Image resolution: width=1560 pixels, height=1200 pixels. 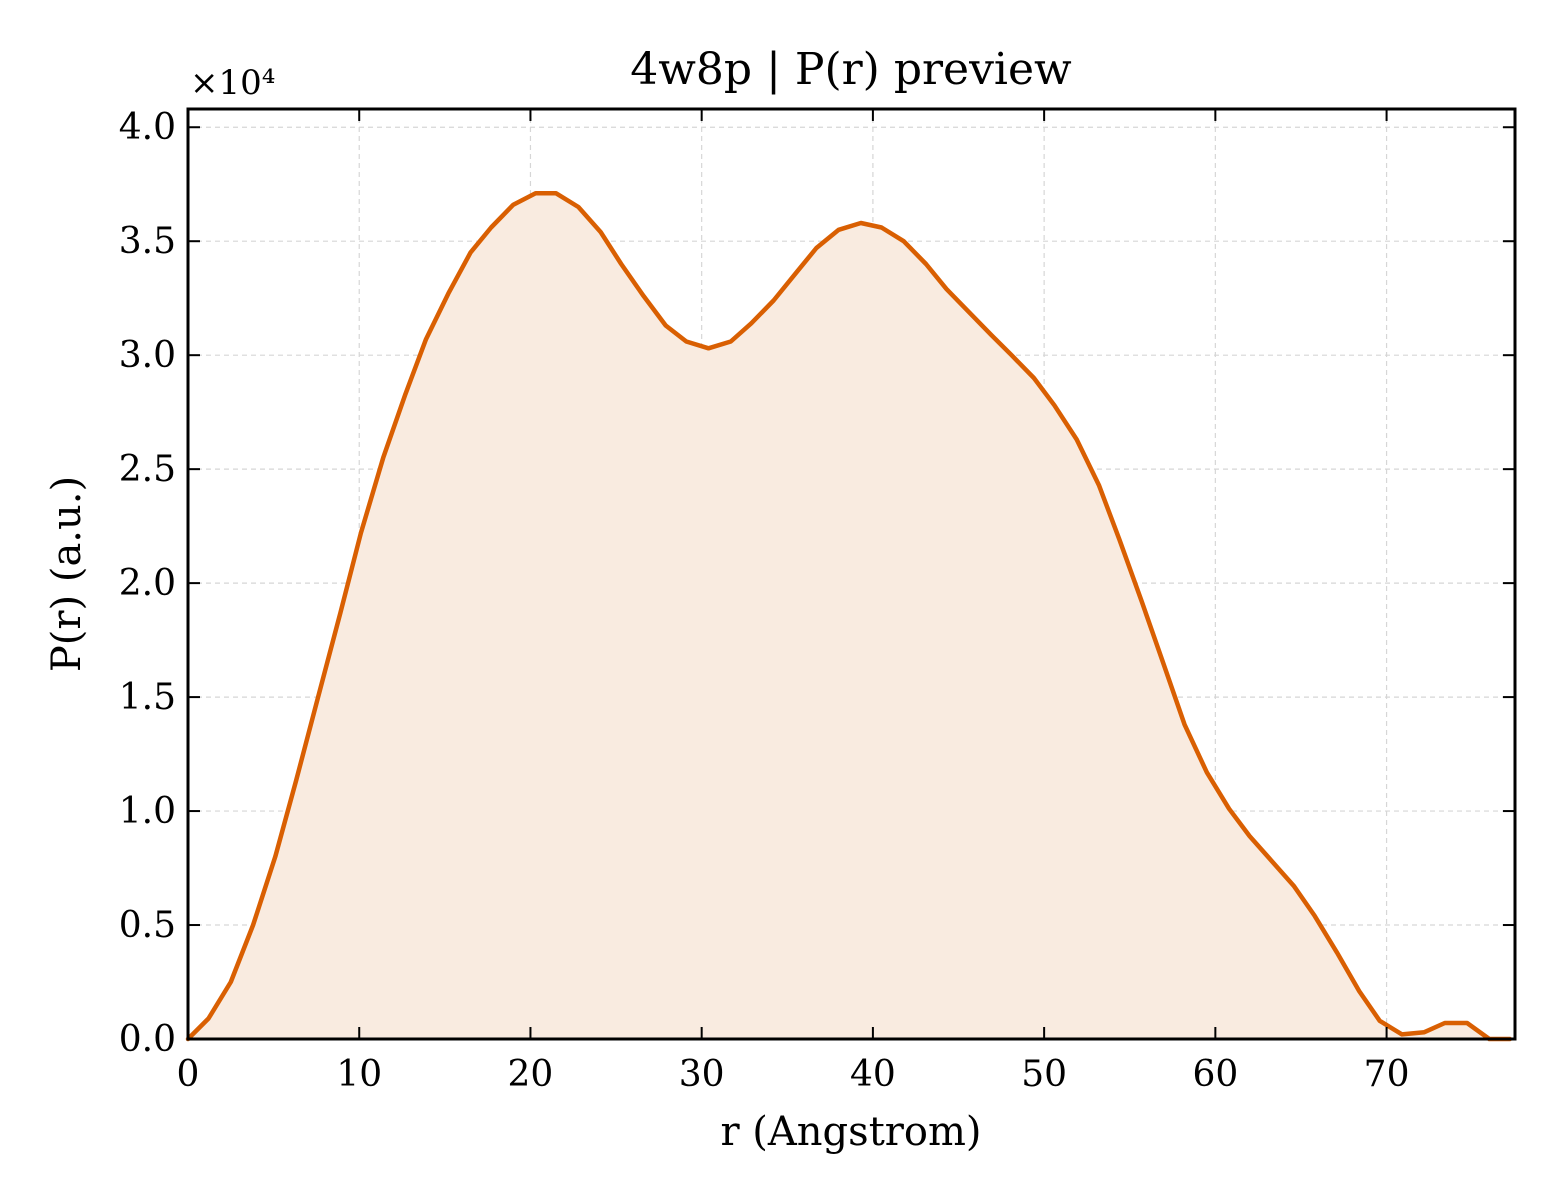 I want to click on x-axis-label: r (Angstrom), so click(x=850, y=1132).